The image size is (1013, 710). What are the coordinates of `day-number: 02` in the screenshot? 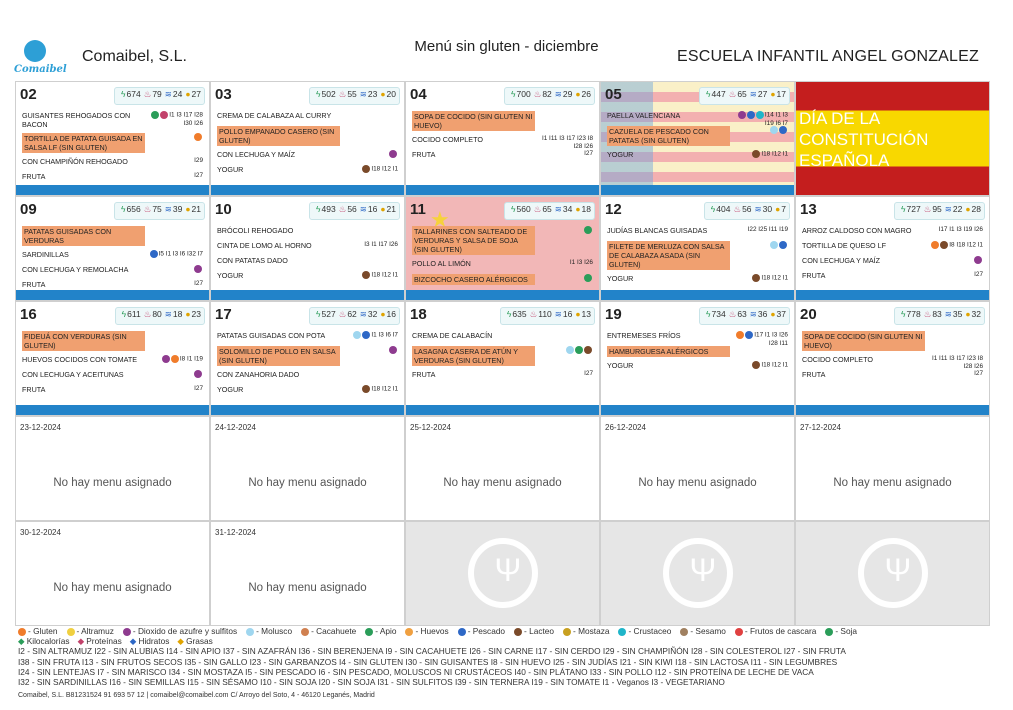 It's located at (28, 94).